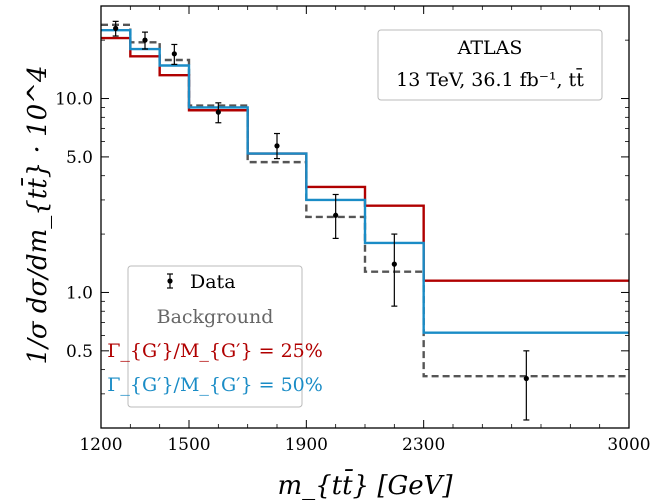 The image size is (653, 502). What do you see at coordinates (215, 317) in the screenshot?
I see `legend-label-background: Background` at bounding box center [215, 317].